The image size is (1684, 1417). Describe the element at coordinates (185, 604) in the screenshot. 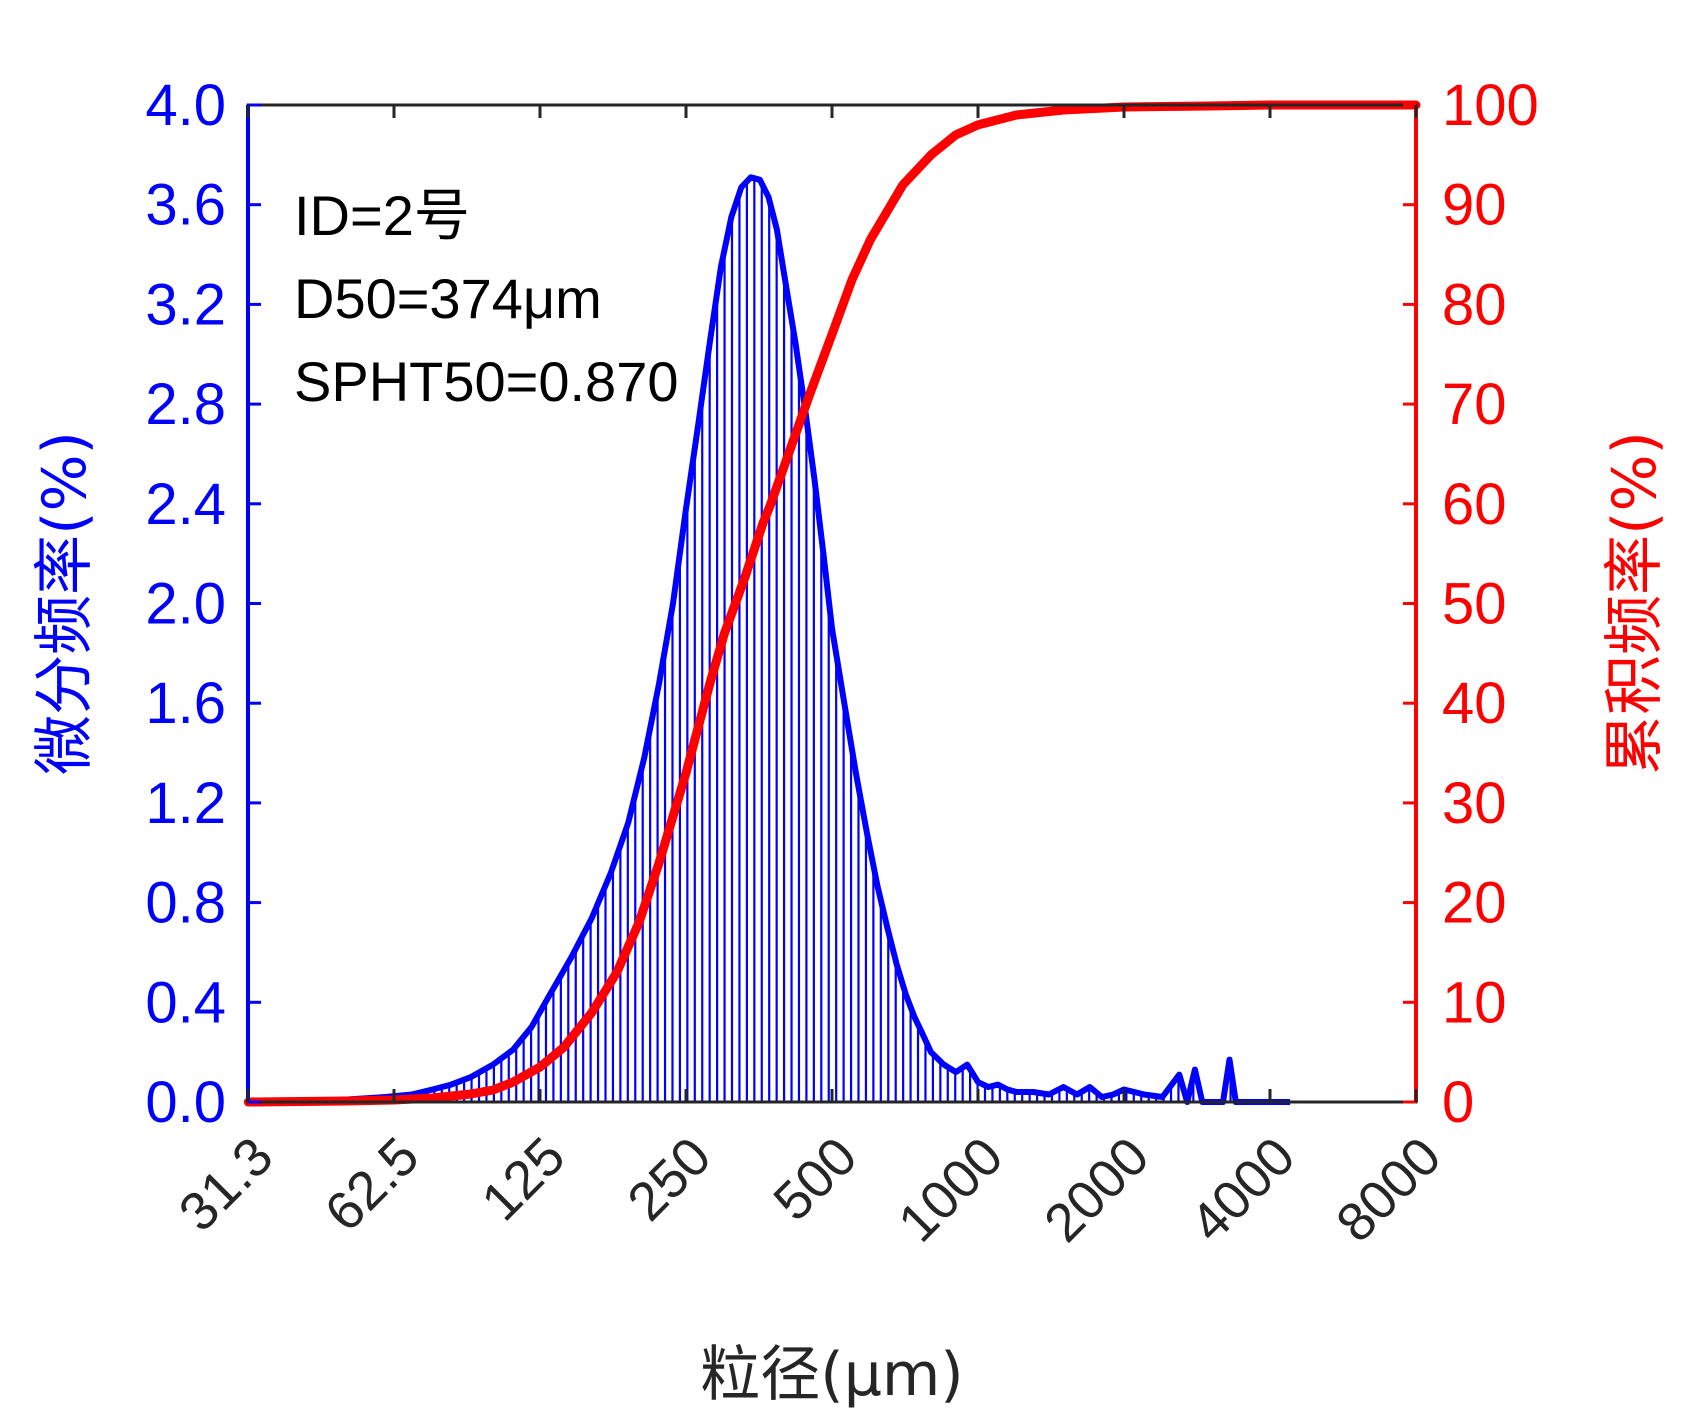

I see `y1-tick-label: 2.0` at that location.